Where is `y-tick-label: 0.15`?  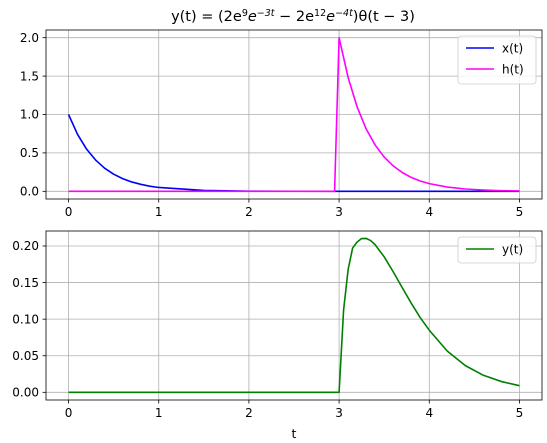 y-tick-label: 0.15 is located at coordinates (25, 283).